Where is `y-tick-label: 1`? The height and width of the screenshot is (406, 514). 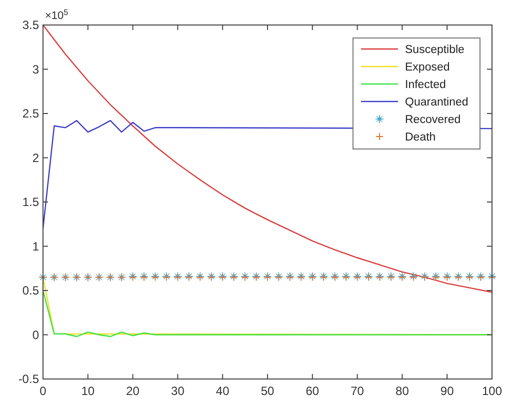
y-tick-label: 1 is located at coordinates (36, 246).